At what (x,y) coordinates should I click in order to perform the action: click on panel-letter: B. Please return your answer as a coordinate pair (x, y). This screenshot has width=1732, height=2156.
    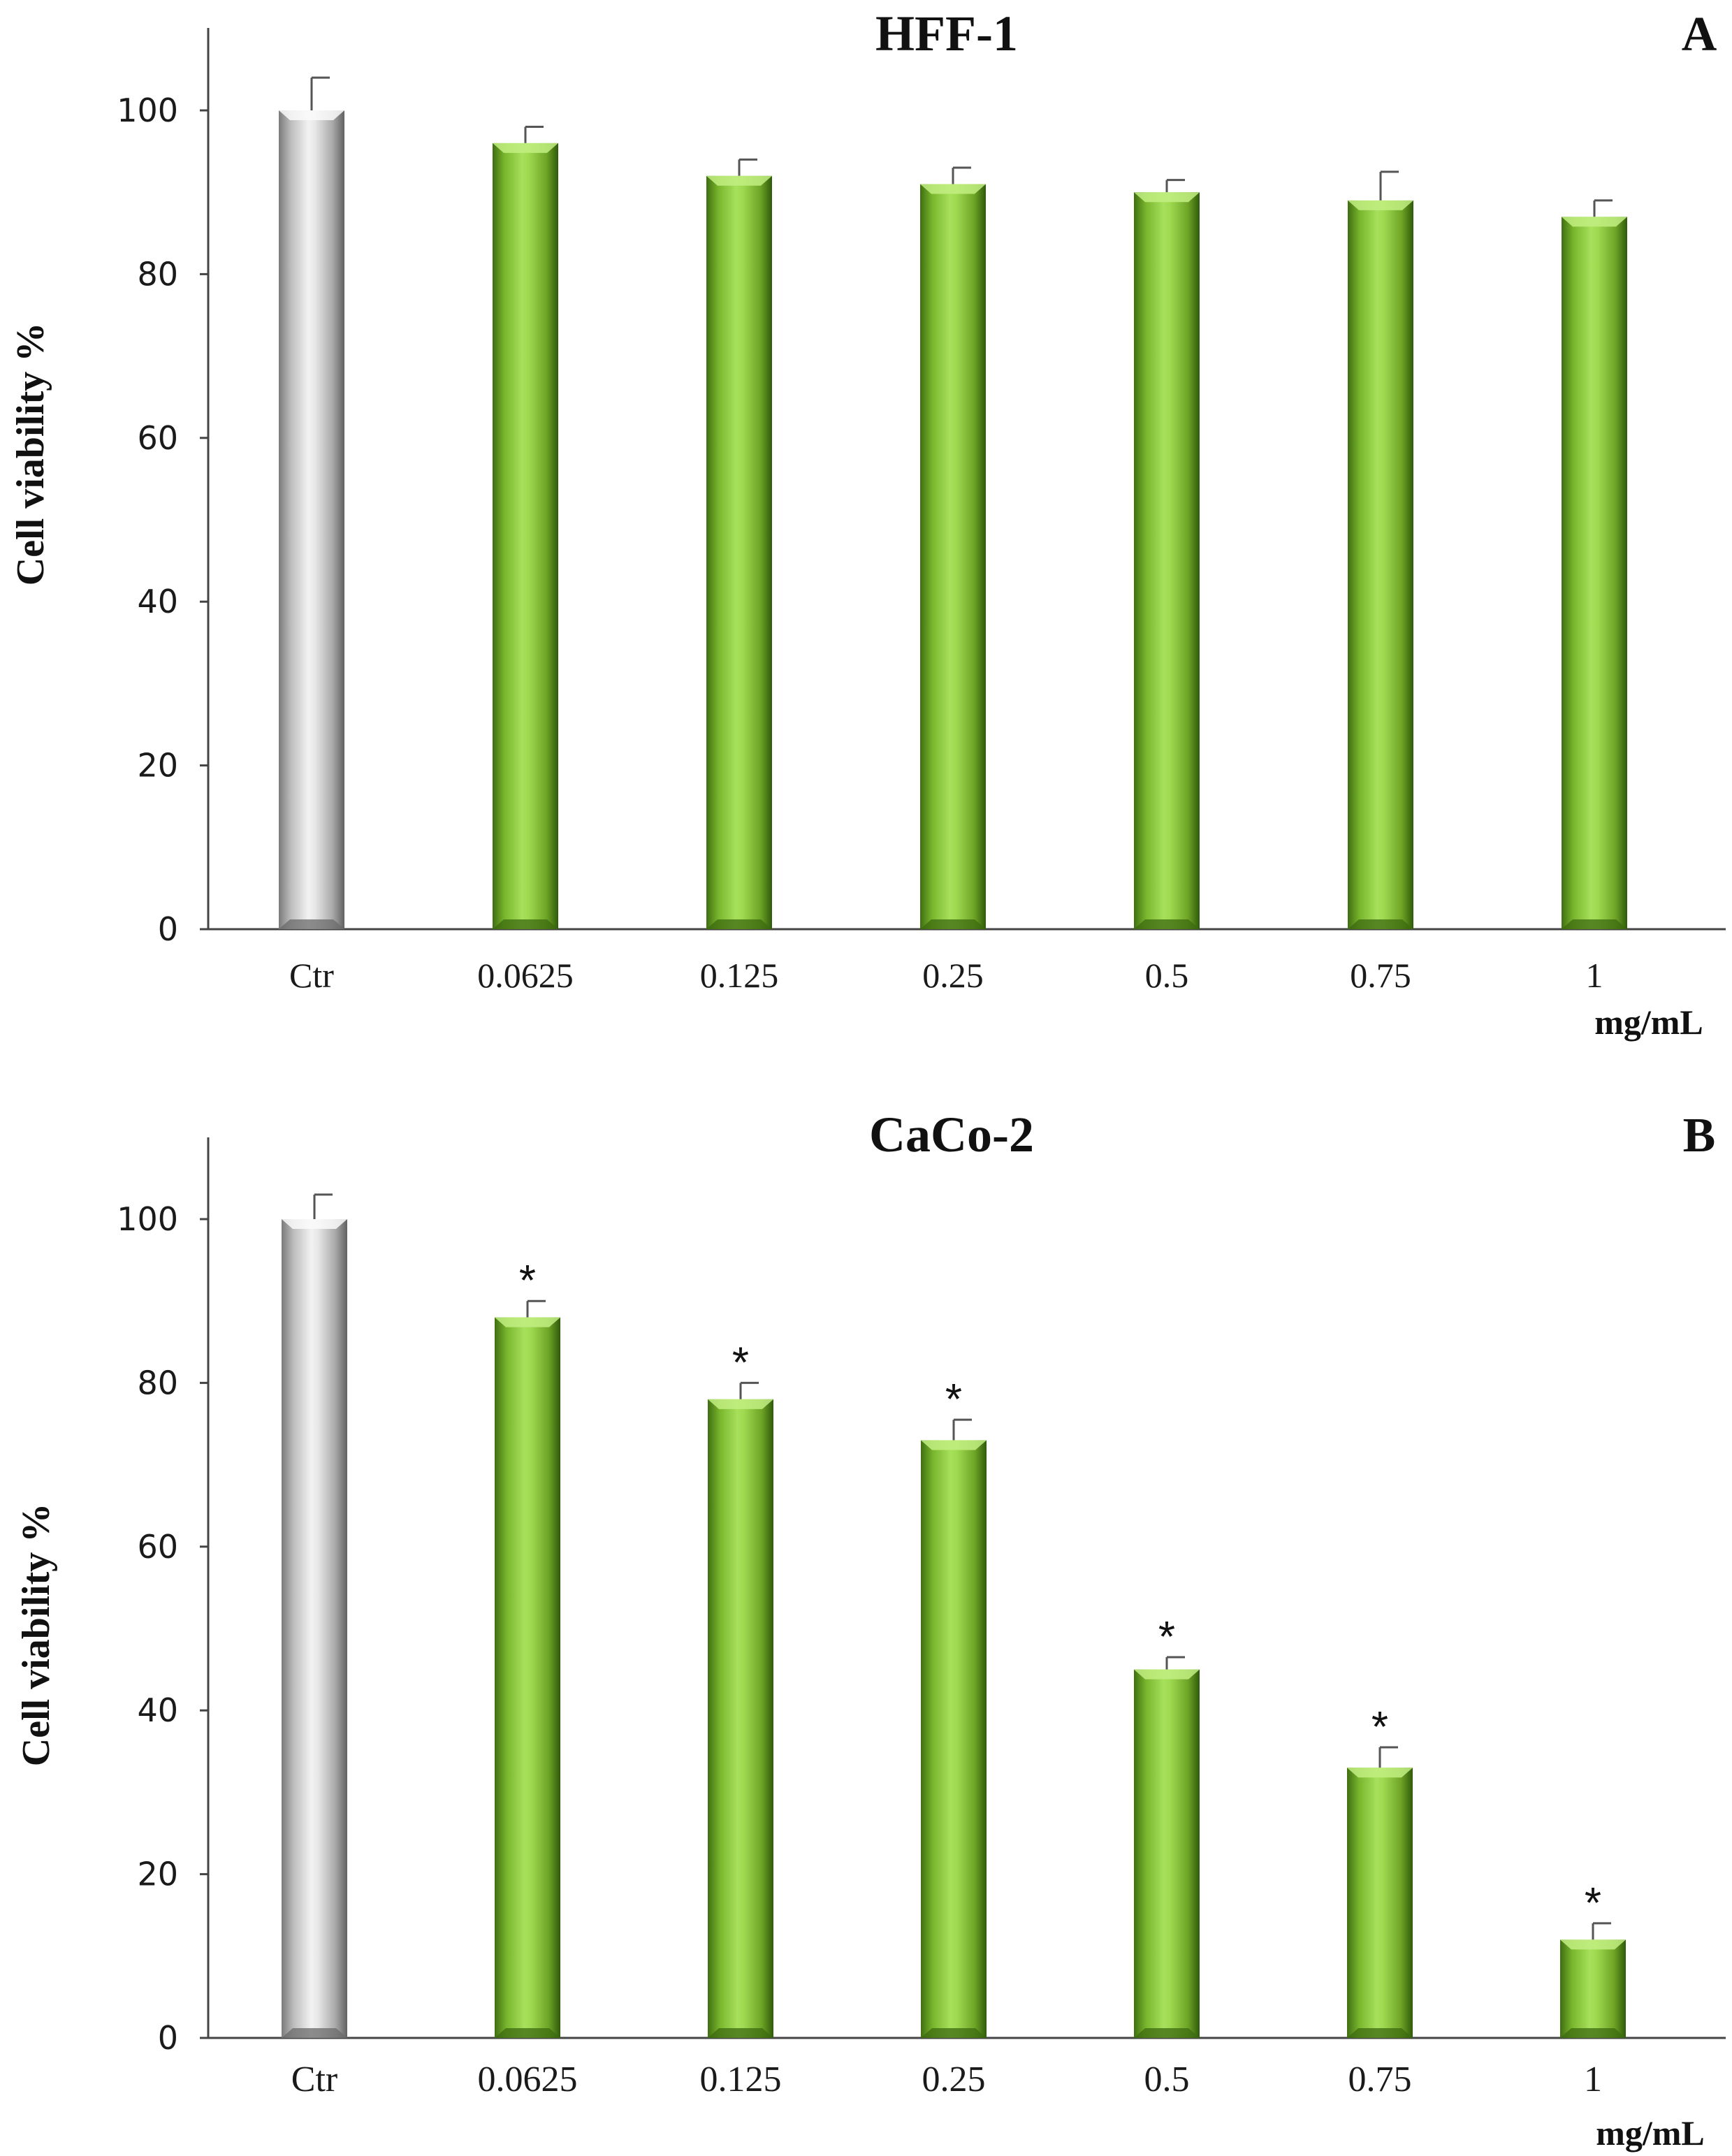
    Looking at the image, I should click on (1700, 1136).